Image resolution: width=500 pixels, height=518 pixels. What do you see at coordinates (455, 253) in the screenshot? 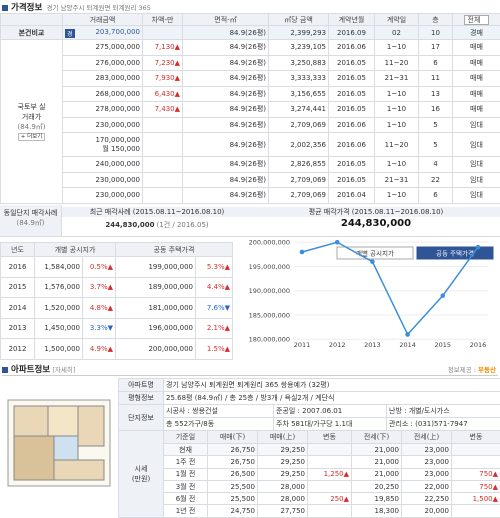
I see `toggle-button: 공동 주택가격` at bounding box center [455, 253].